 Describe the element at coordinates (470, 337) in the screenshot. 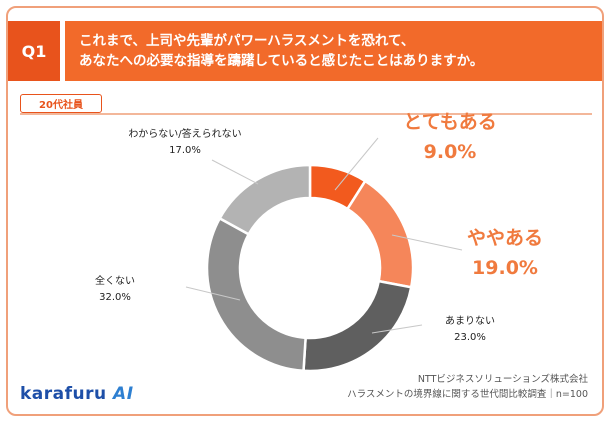

I see `slice-value-2: 23.0%` at that location.